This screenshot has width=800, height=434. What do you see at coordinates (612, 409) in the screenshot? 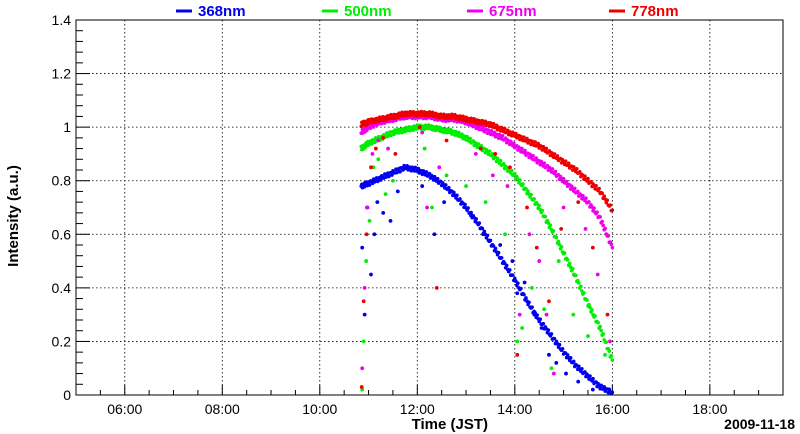
I see `x-tick-label: 16:00` at bounding box center [612, 409].